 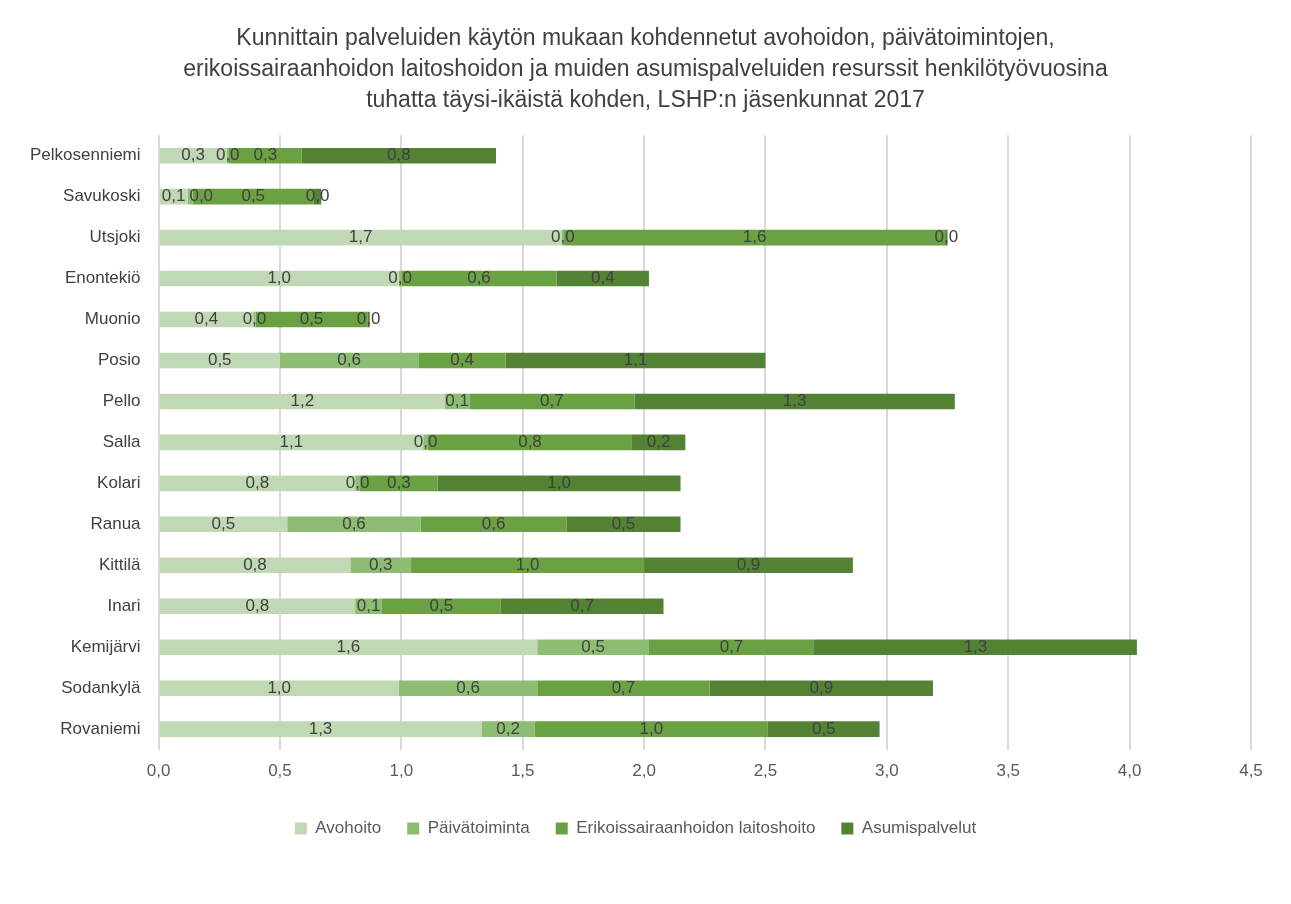 I want to click on x-tick-label: 2,5, so click(x=765, y=771).